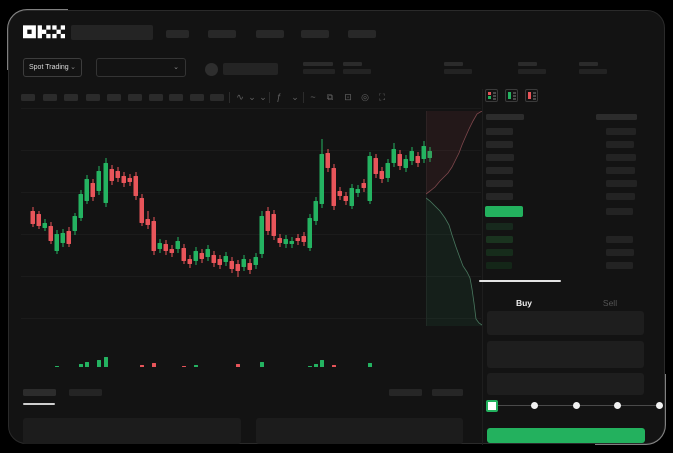 The width and height of the screenshot is (673, 453). What do you see at coordinates (240, 97) in the screenshot?
I see `chart-type-icon: ∿` at bounding box center [240, 97].